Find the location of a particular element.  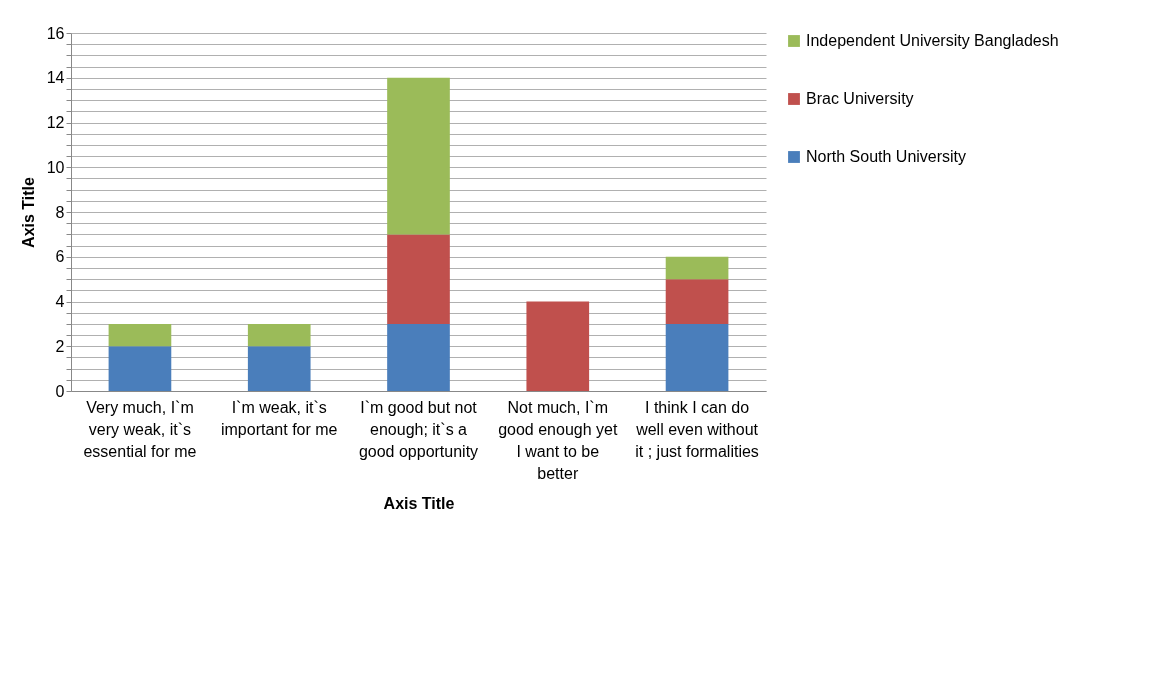

y-tick-label: 0 is located at coordinates (60, 391).